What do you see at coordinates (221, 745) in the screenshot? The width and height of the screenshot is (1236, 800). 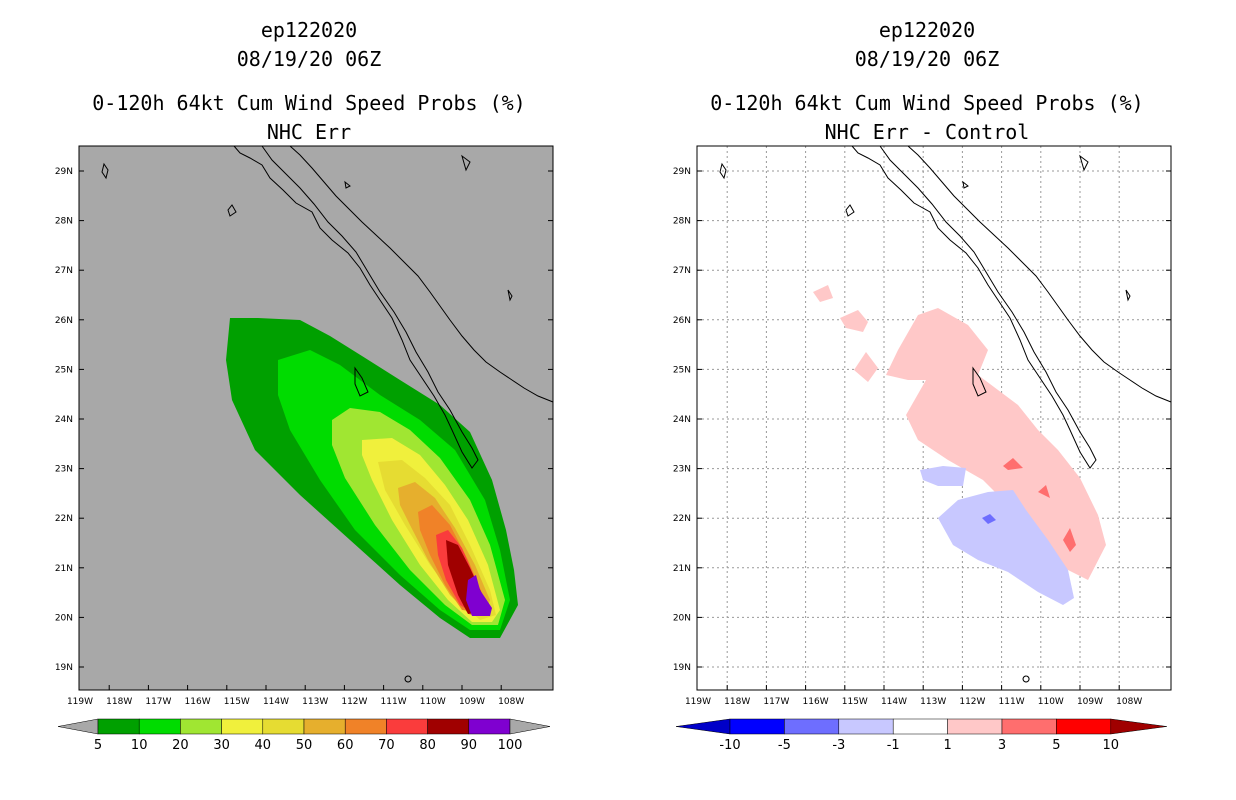 I see `colorbar-label: 30` at bounding box center [221, 745].